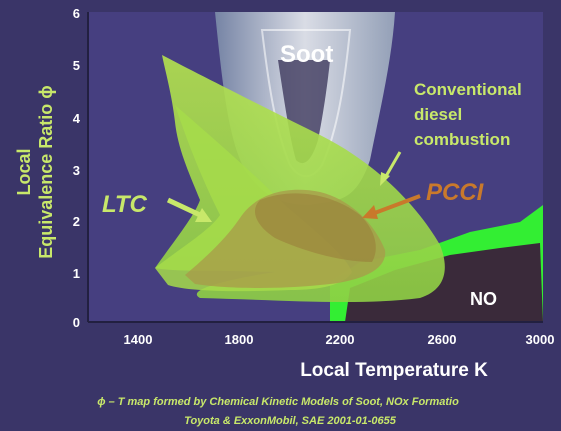 This screenshot has width=561, height=431. I want to click on x-tick-label: 1400, so click(138, 339).